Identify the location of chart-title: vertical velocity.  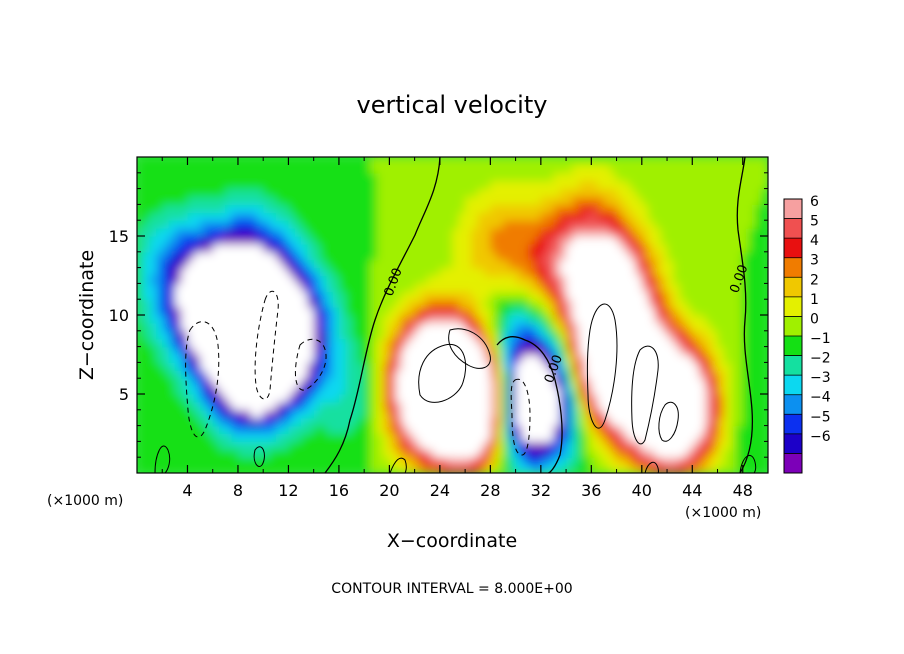
(452, 105).